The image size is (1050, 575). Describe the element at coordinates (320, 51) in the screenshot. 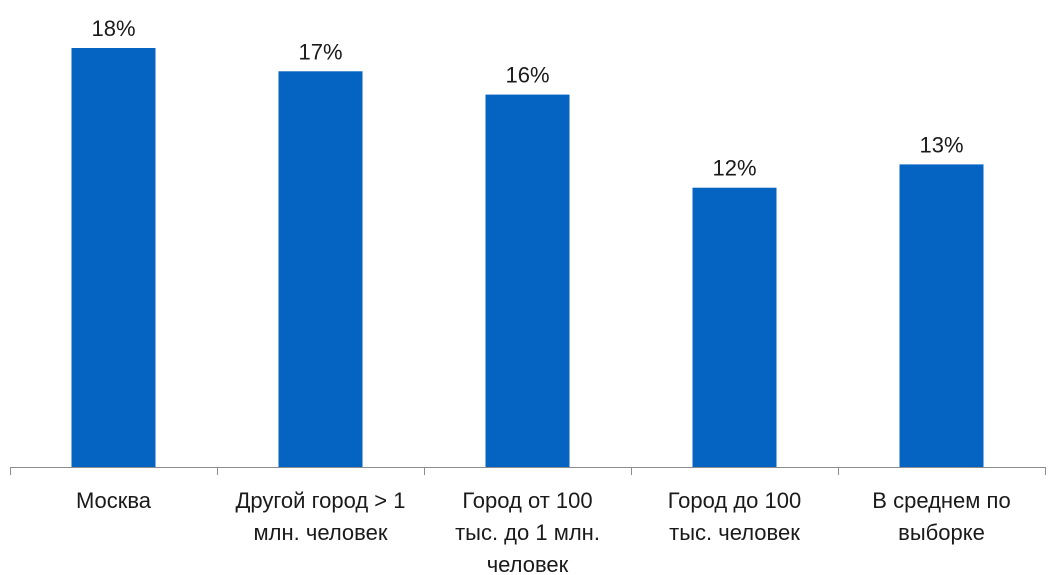

I see `data-label: 17%` at that location.